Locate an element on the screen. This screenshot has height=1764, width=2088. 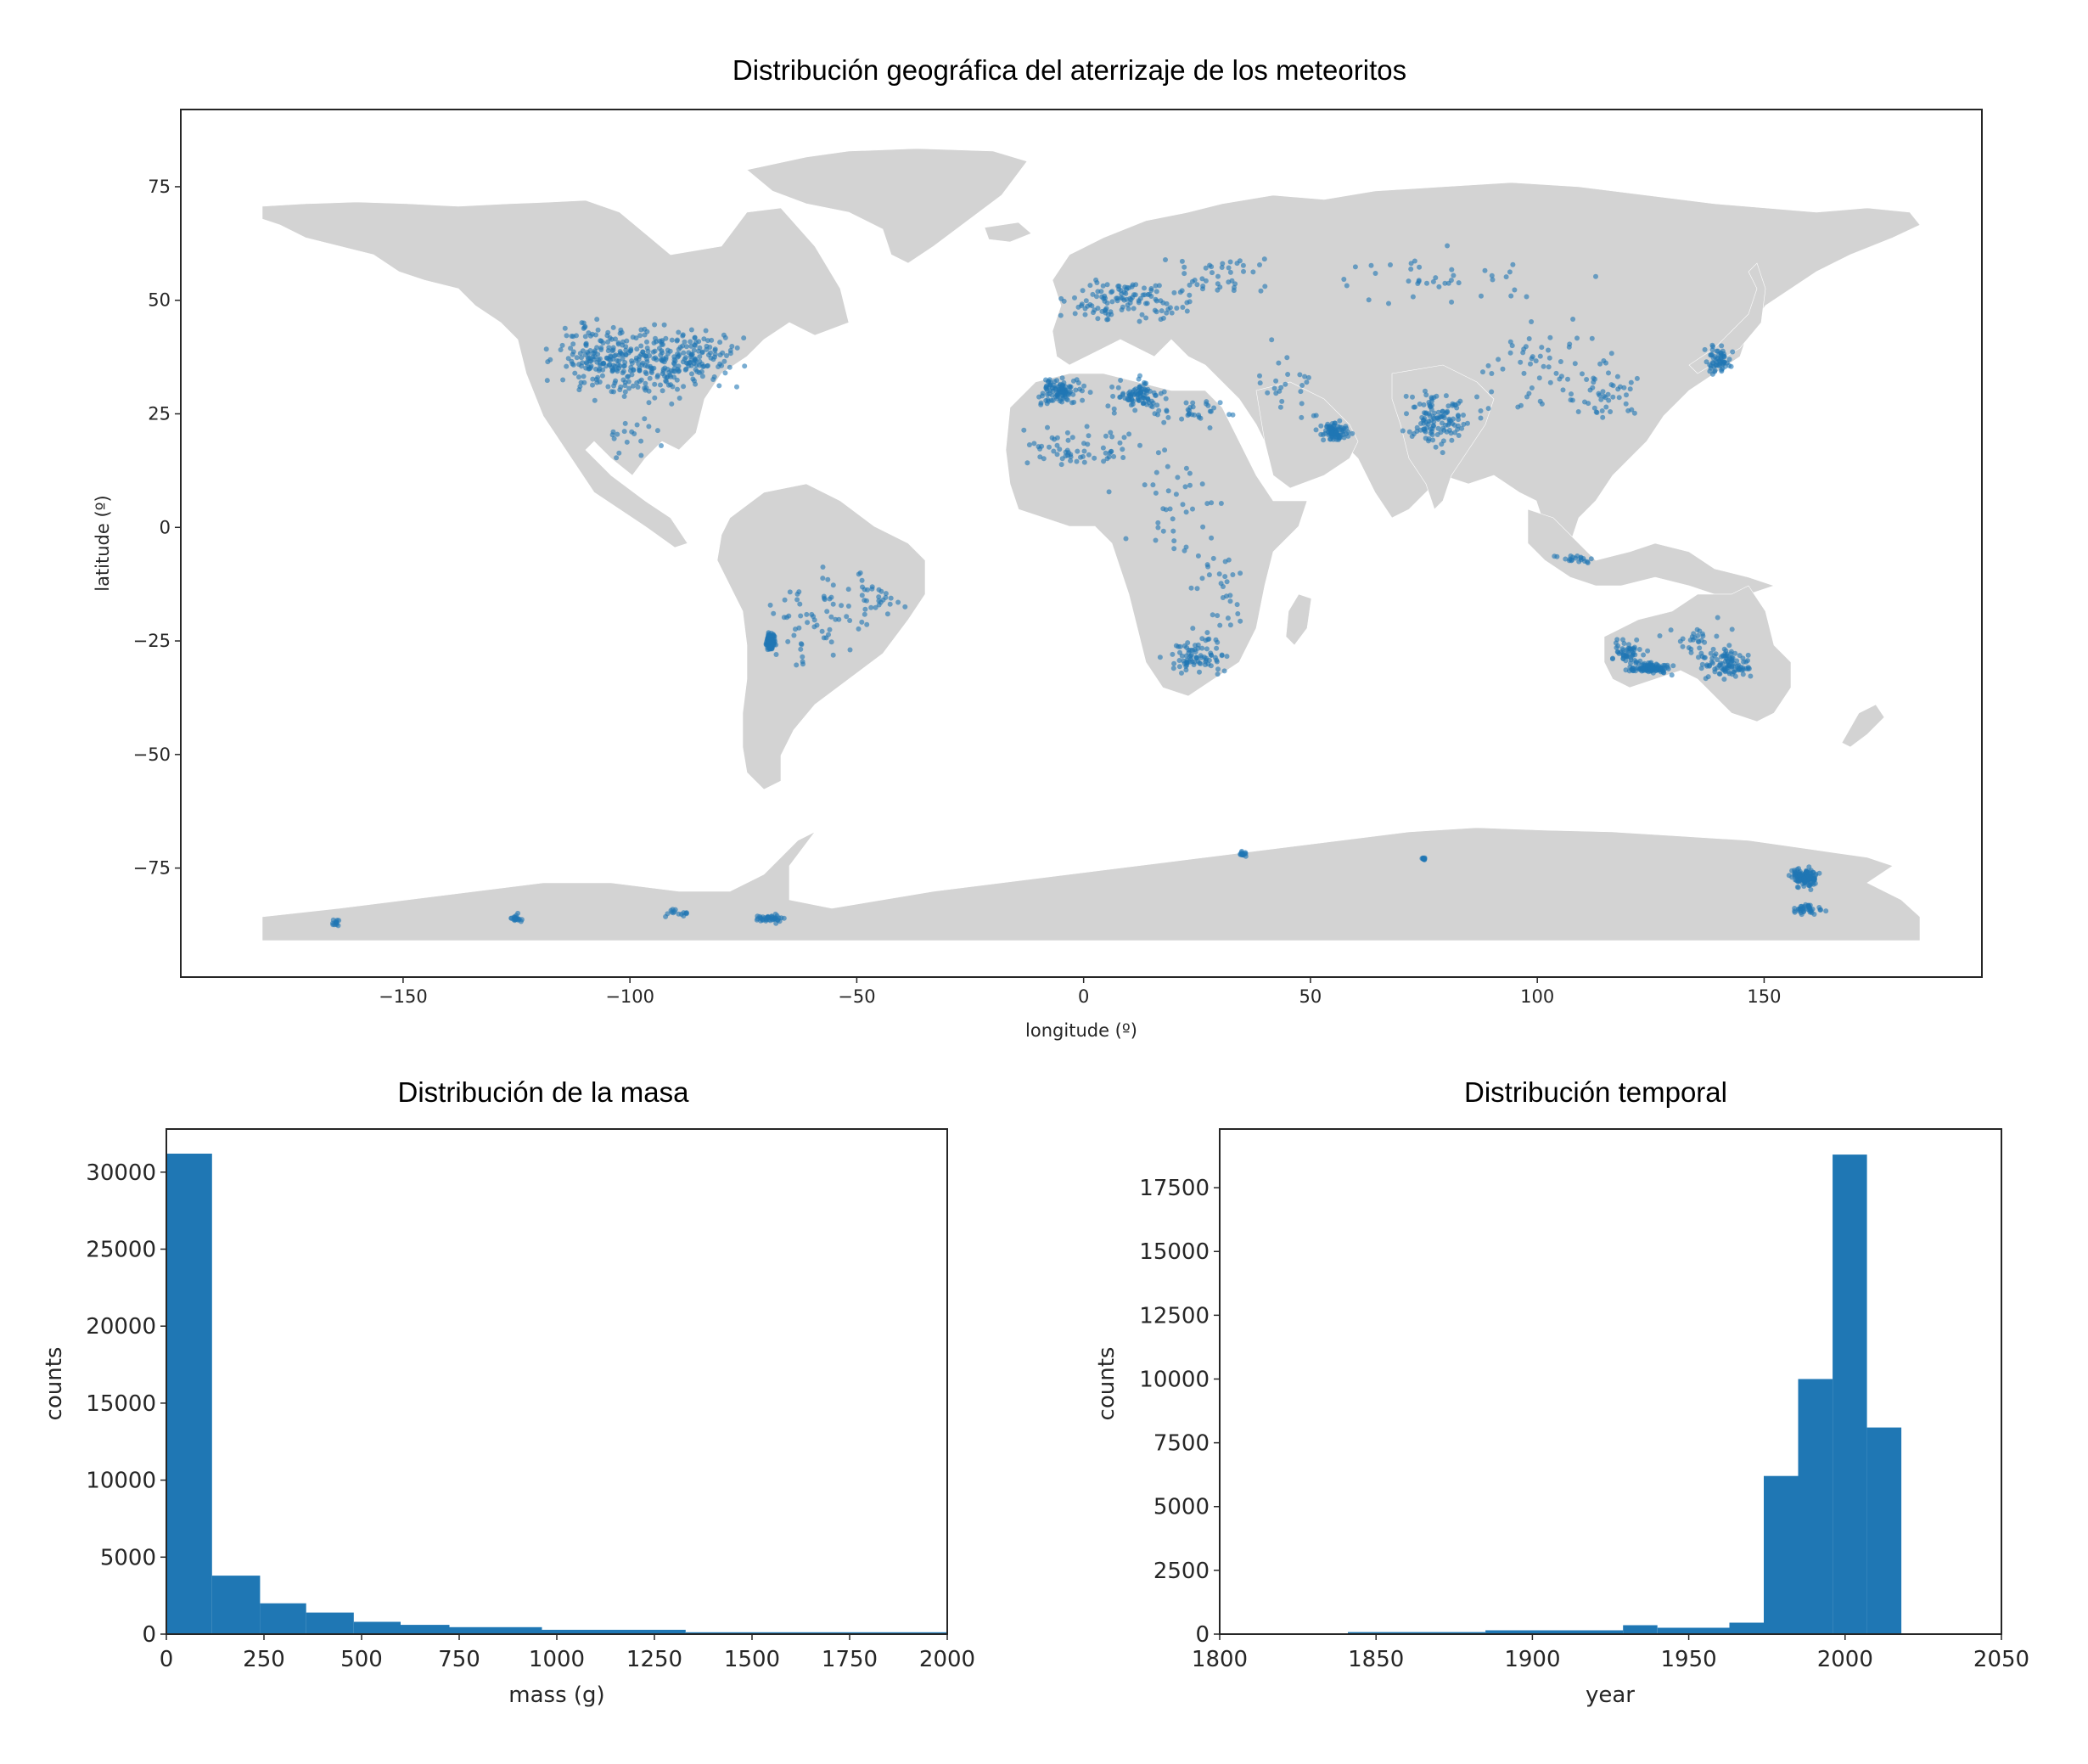
map-ytick-label: 25 is located at coordinates (159, 414).